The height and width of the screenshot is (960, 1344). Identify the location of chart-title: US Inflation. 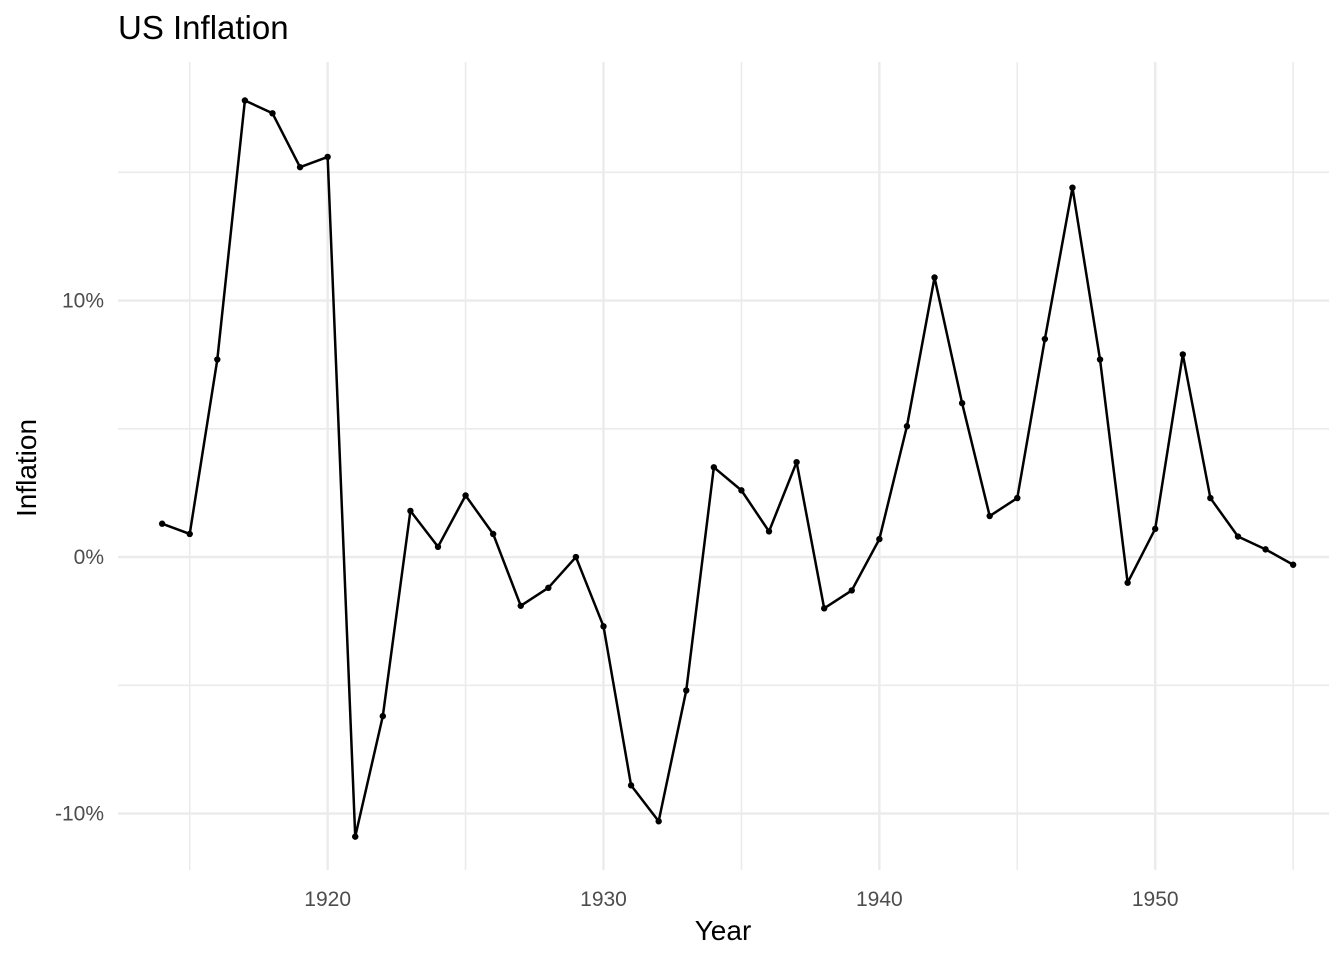
(203, 27).